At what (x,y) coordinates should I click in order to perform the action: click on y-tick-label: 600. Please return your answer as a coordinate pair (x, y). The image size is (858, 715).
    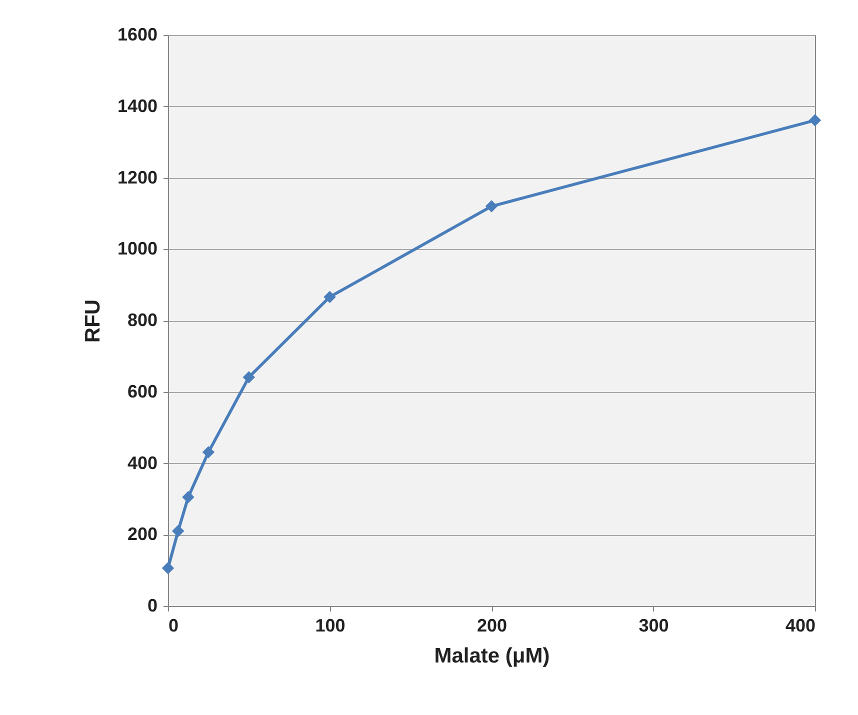
    Looking at the image, I should click on (142, 391).